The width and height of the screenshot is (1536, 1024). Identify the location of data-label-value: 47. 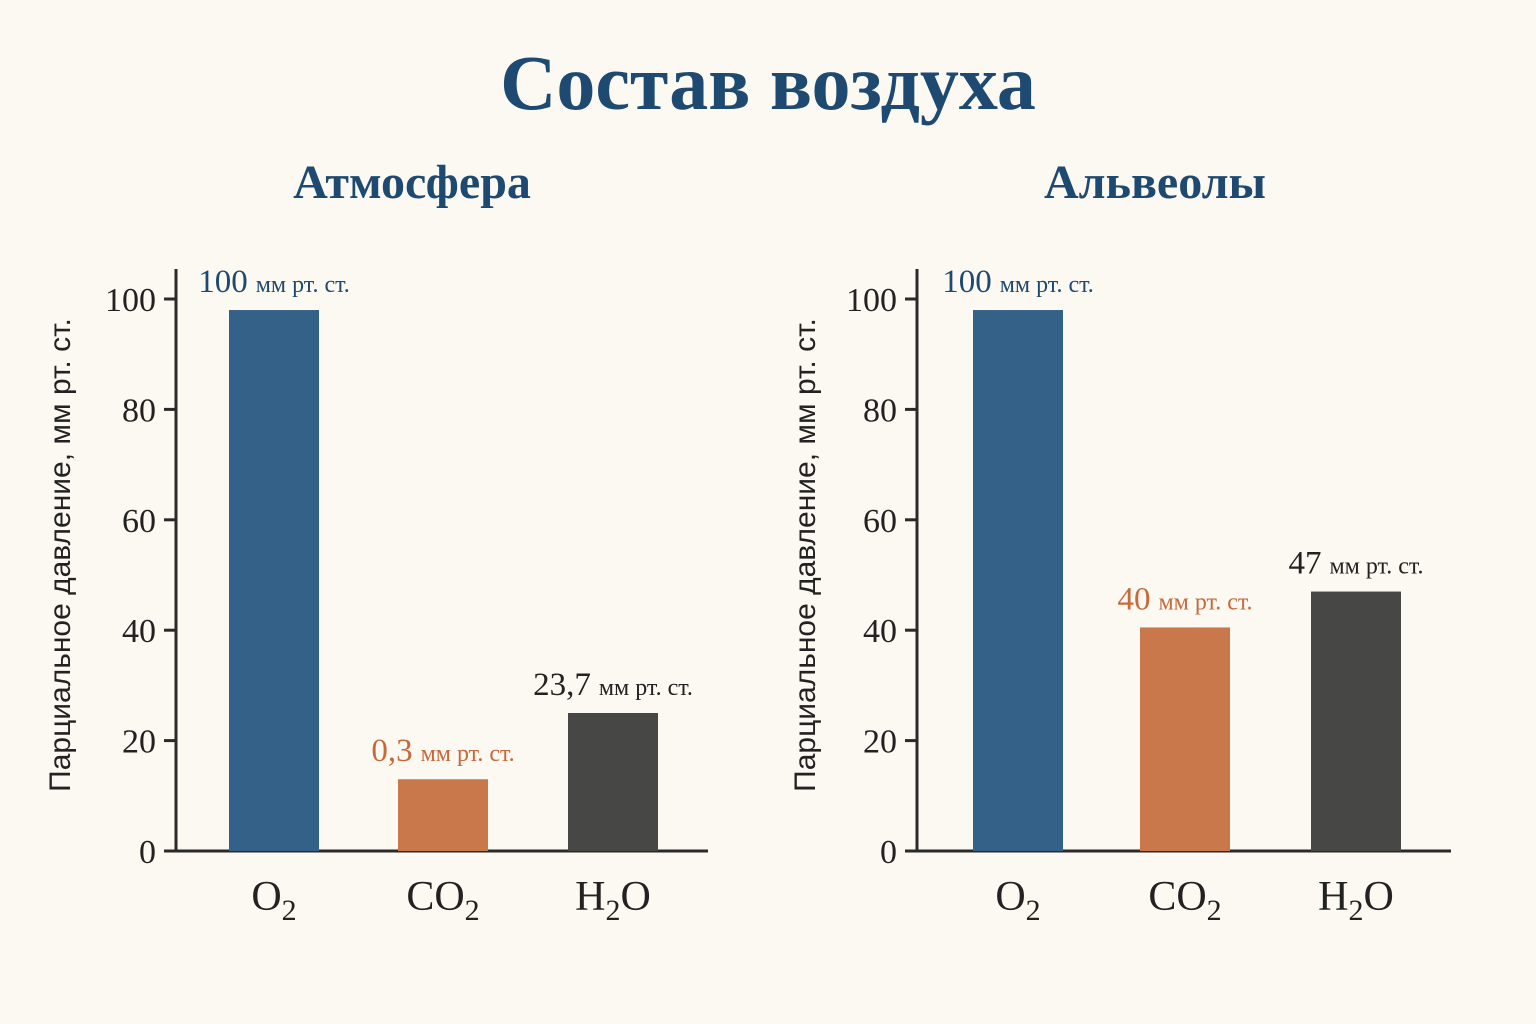
(1304, 564).